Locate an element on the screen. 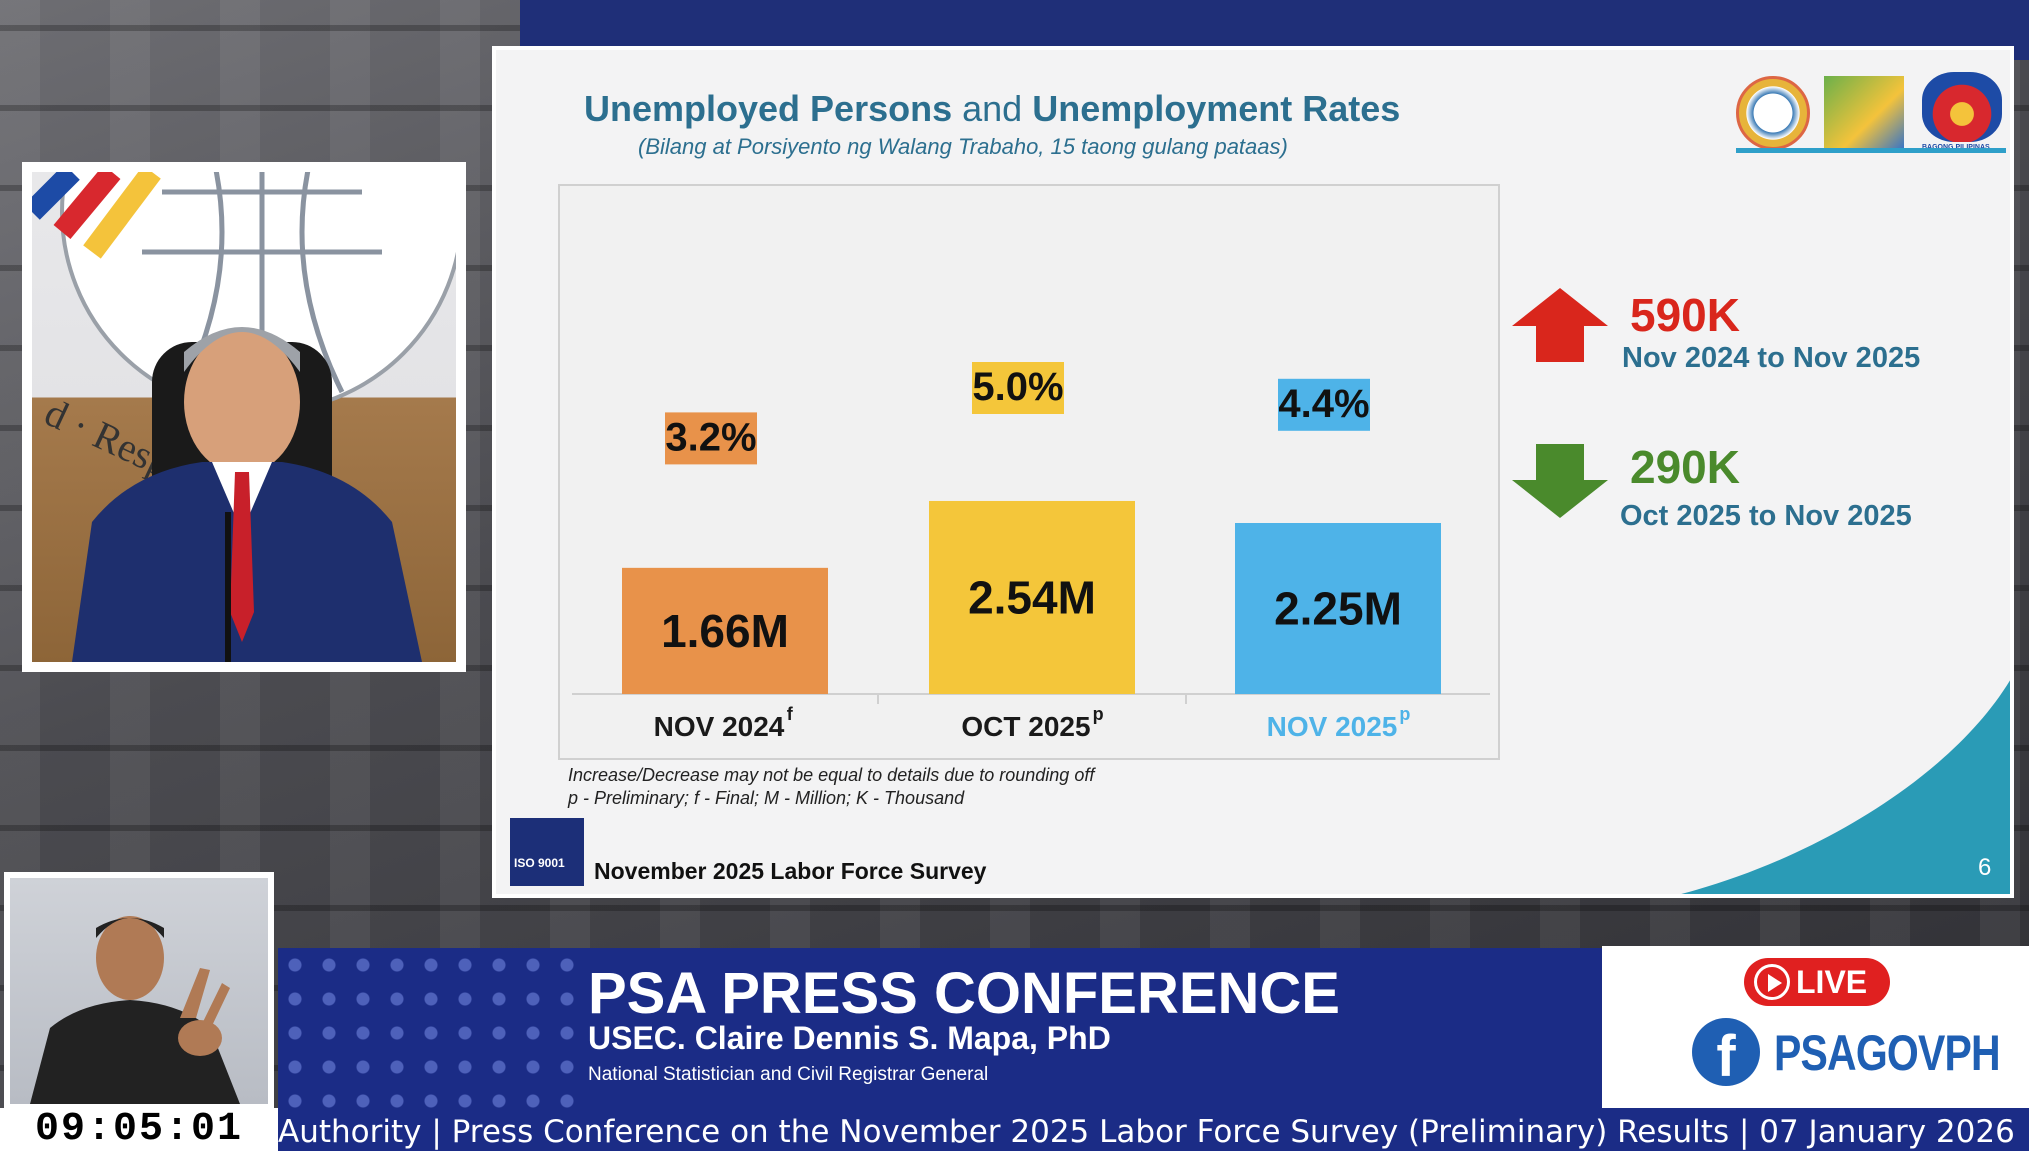  psa-seal-icon is located at coordinates (1773, 113).